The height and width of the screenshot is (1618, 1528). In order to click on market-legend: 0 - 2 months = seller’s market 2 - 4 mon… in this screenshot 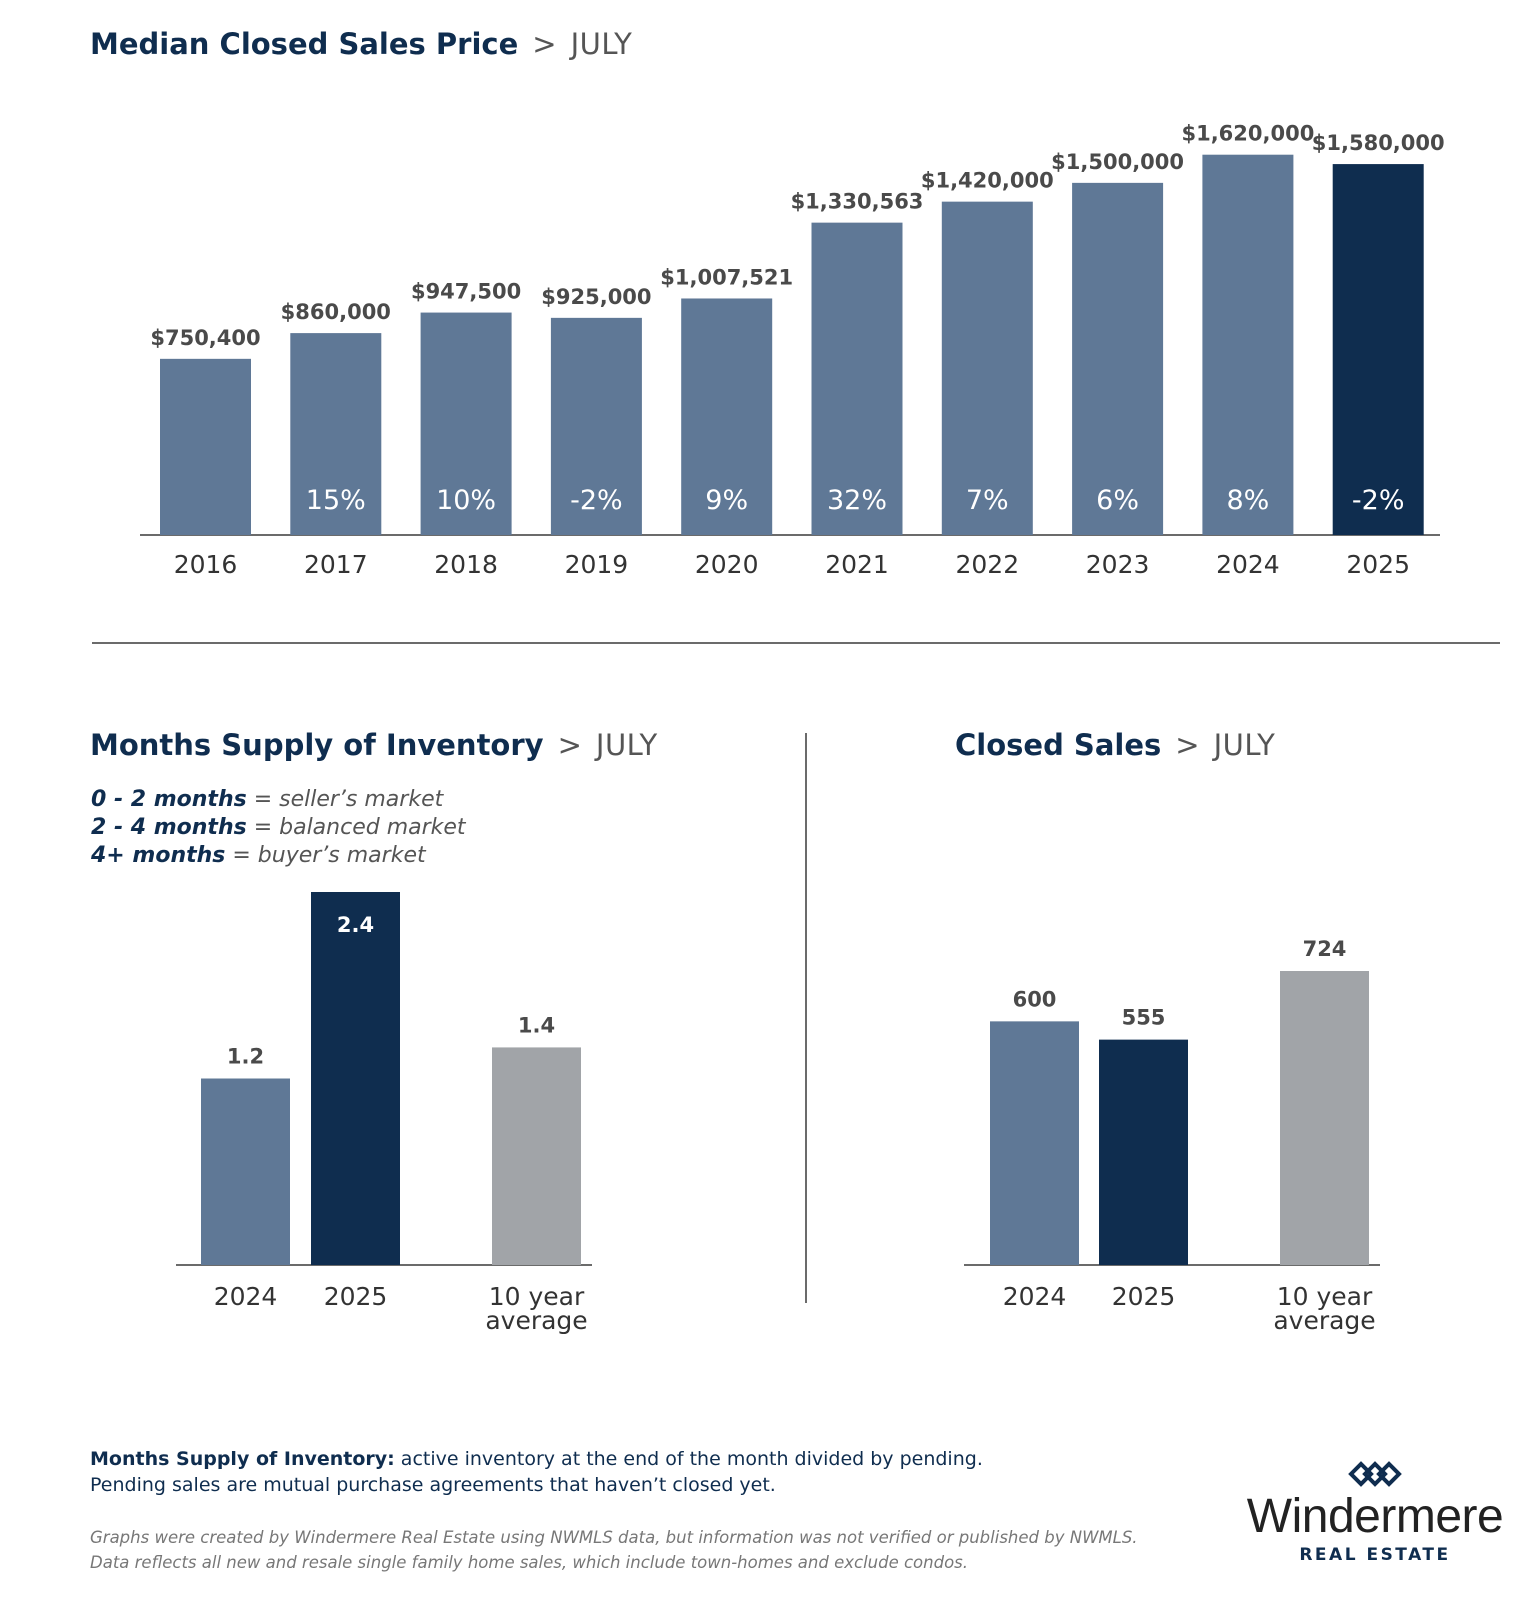, I will do `click(278, 828)`.